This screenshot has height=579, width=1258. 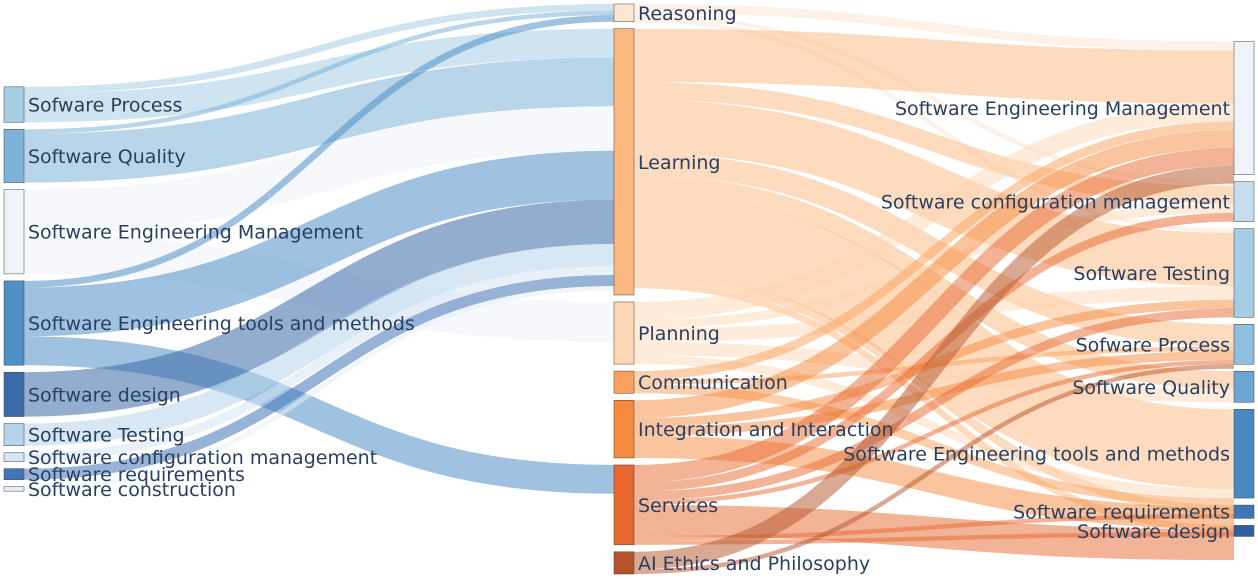 What do you see at coordinates (14, 394) in the screenshot?
I see `node-L_design` at bounding box center [14, 394].